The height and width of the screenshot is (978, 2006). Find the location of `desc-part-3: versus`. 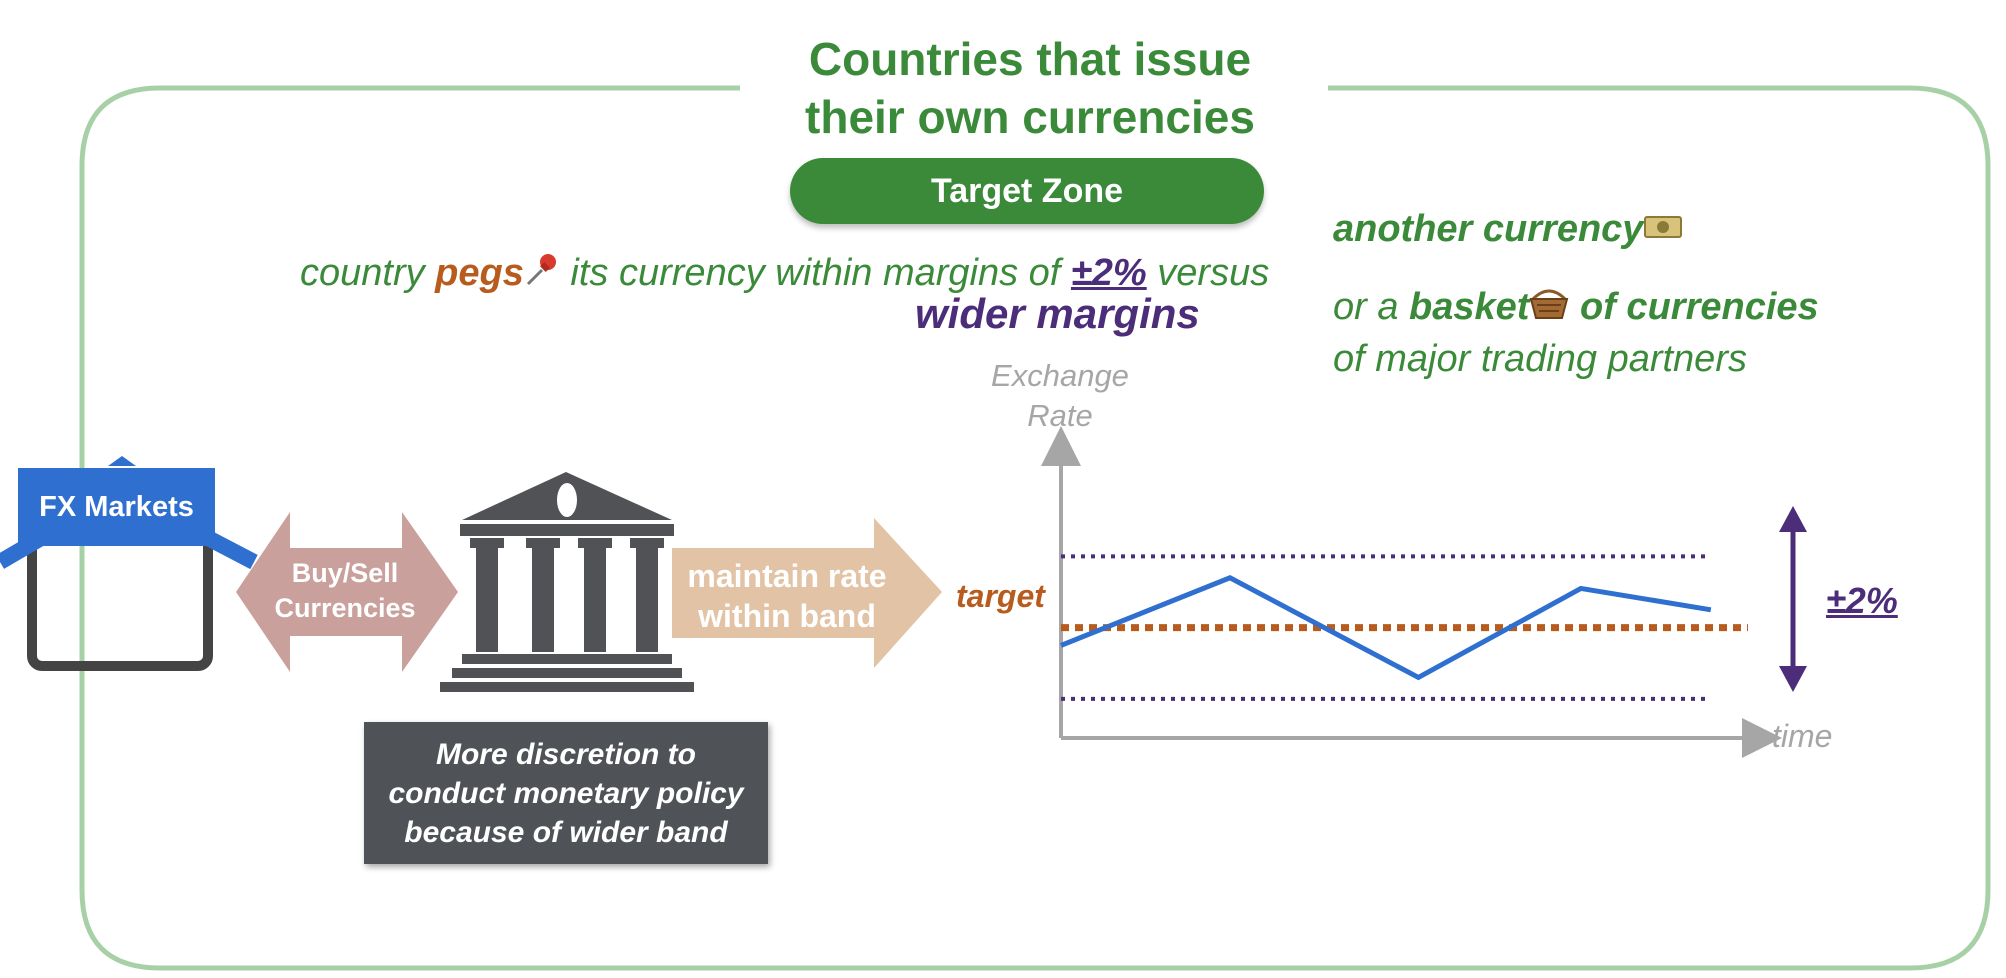

desc-part-3: versus is located at coordinates (1208, 273).